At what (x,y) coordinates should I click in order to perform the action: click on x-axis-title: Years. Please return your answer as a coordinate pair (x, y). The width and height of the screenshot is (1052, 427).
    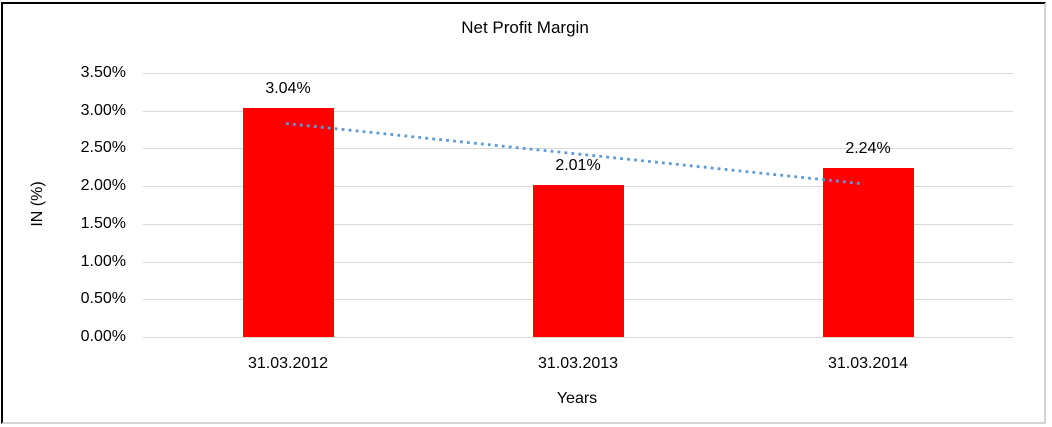
    Looking at the image, I should click on (577, 398).